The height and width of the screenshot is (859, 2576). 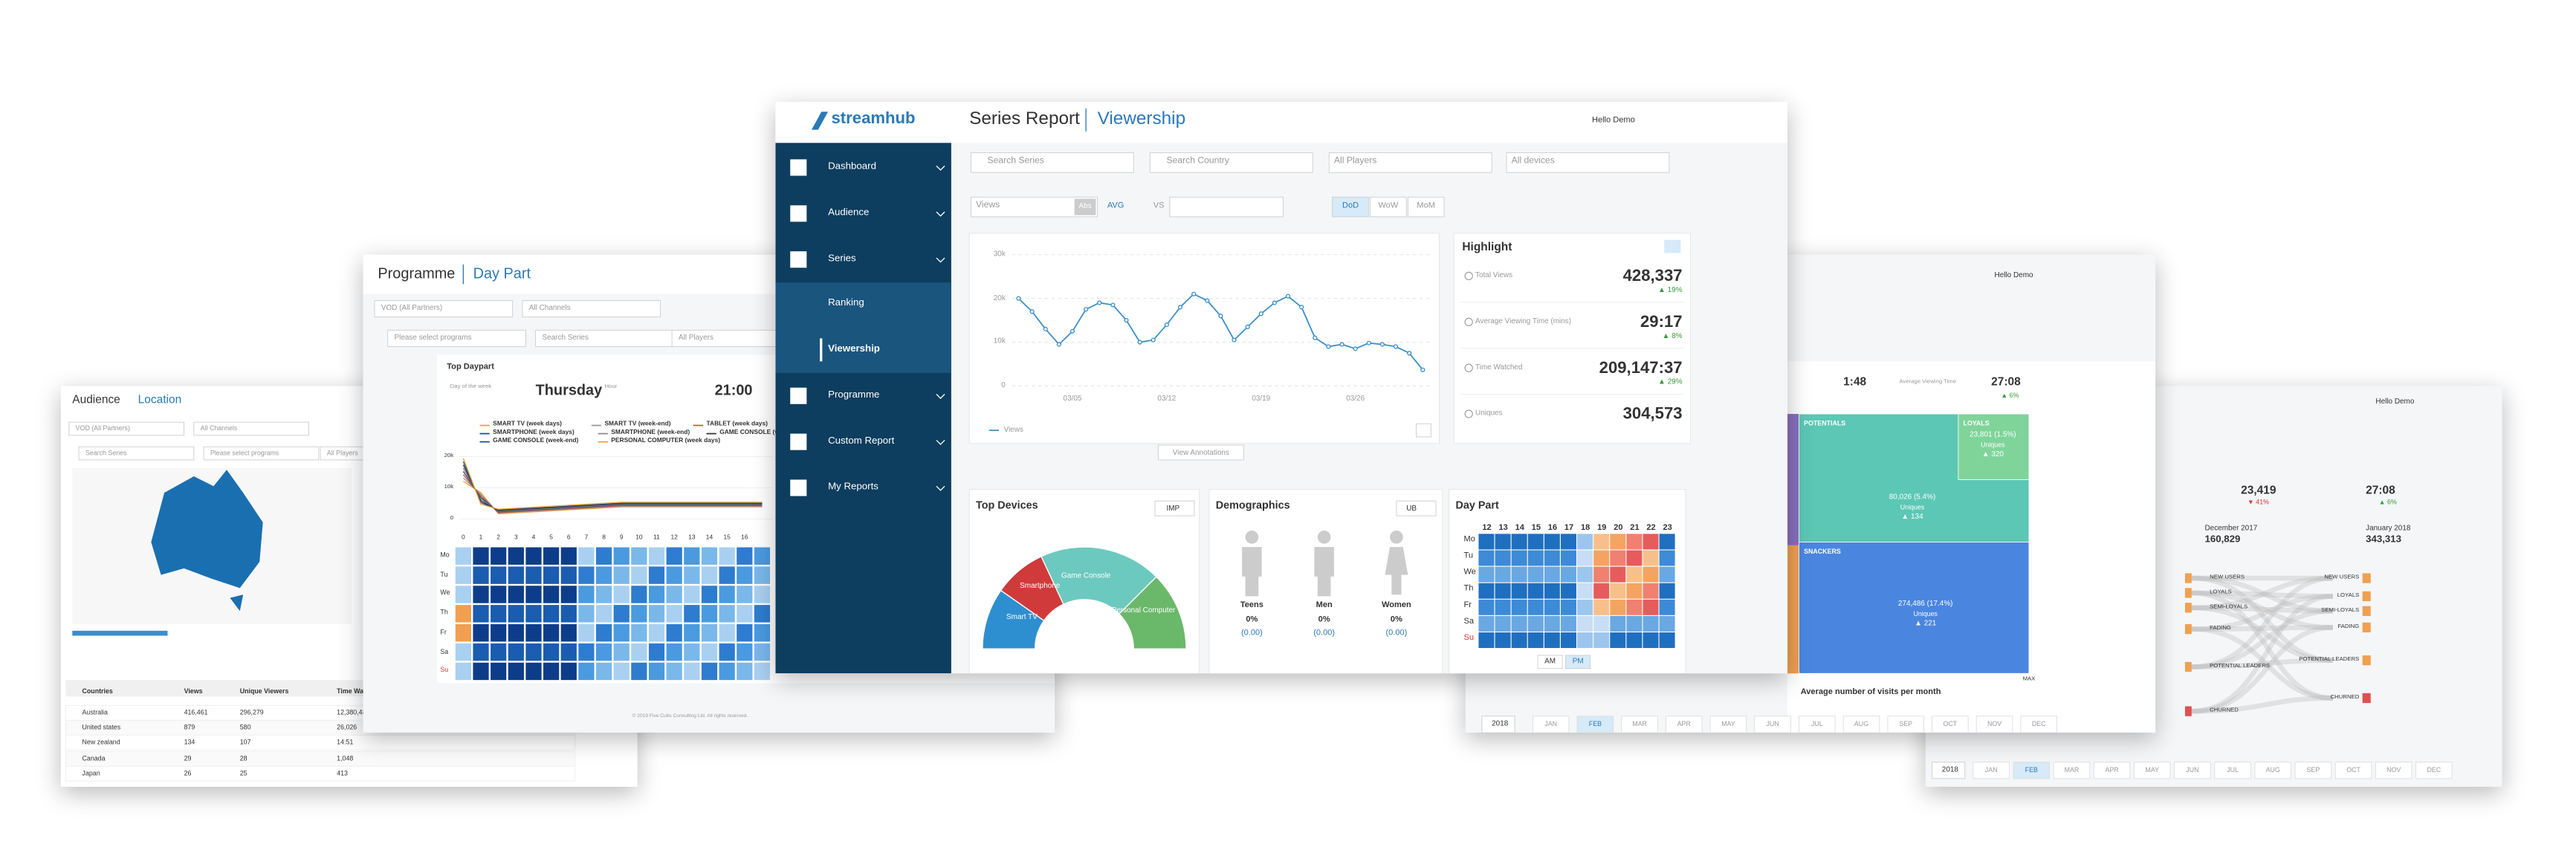 I want to click on toggle-text: IMP, so click(x=1173, y=507).